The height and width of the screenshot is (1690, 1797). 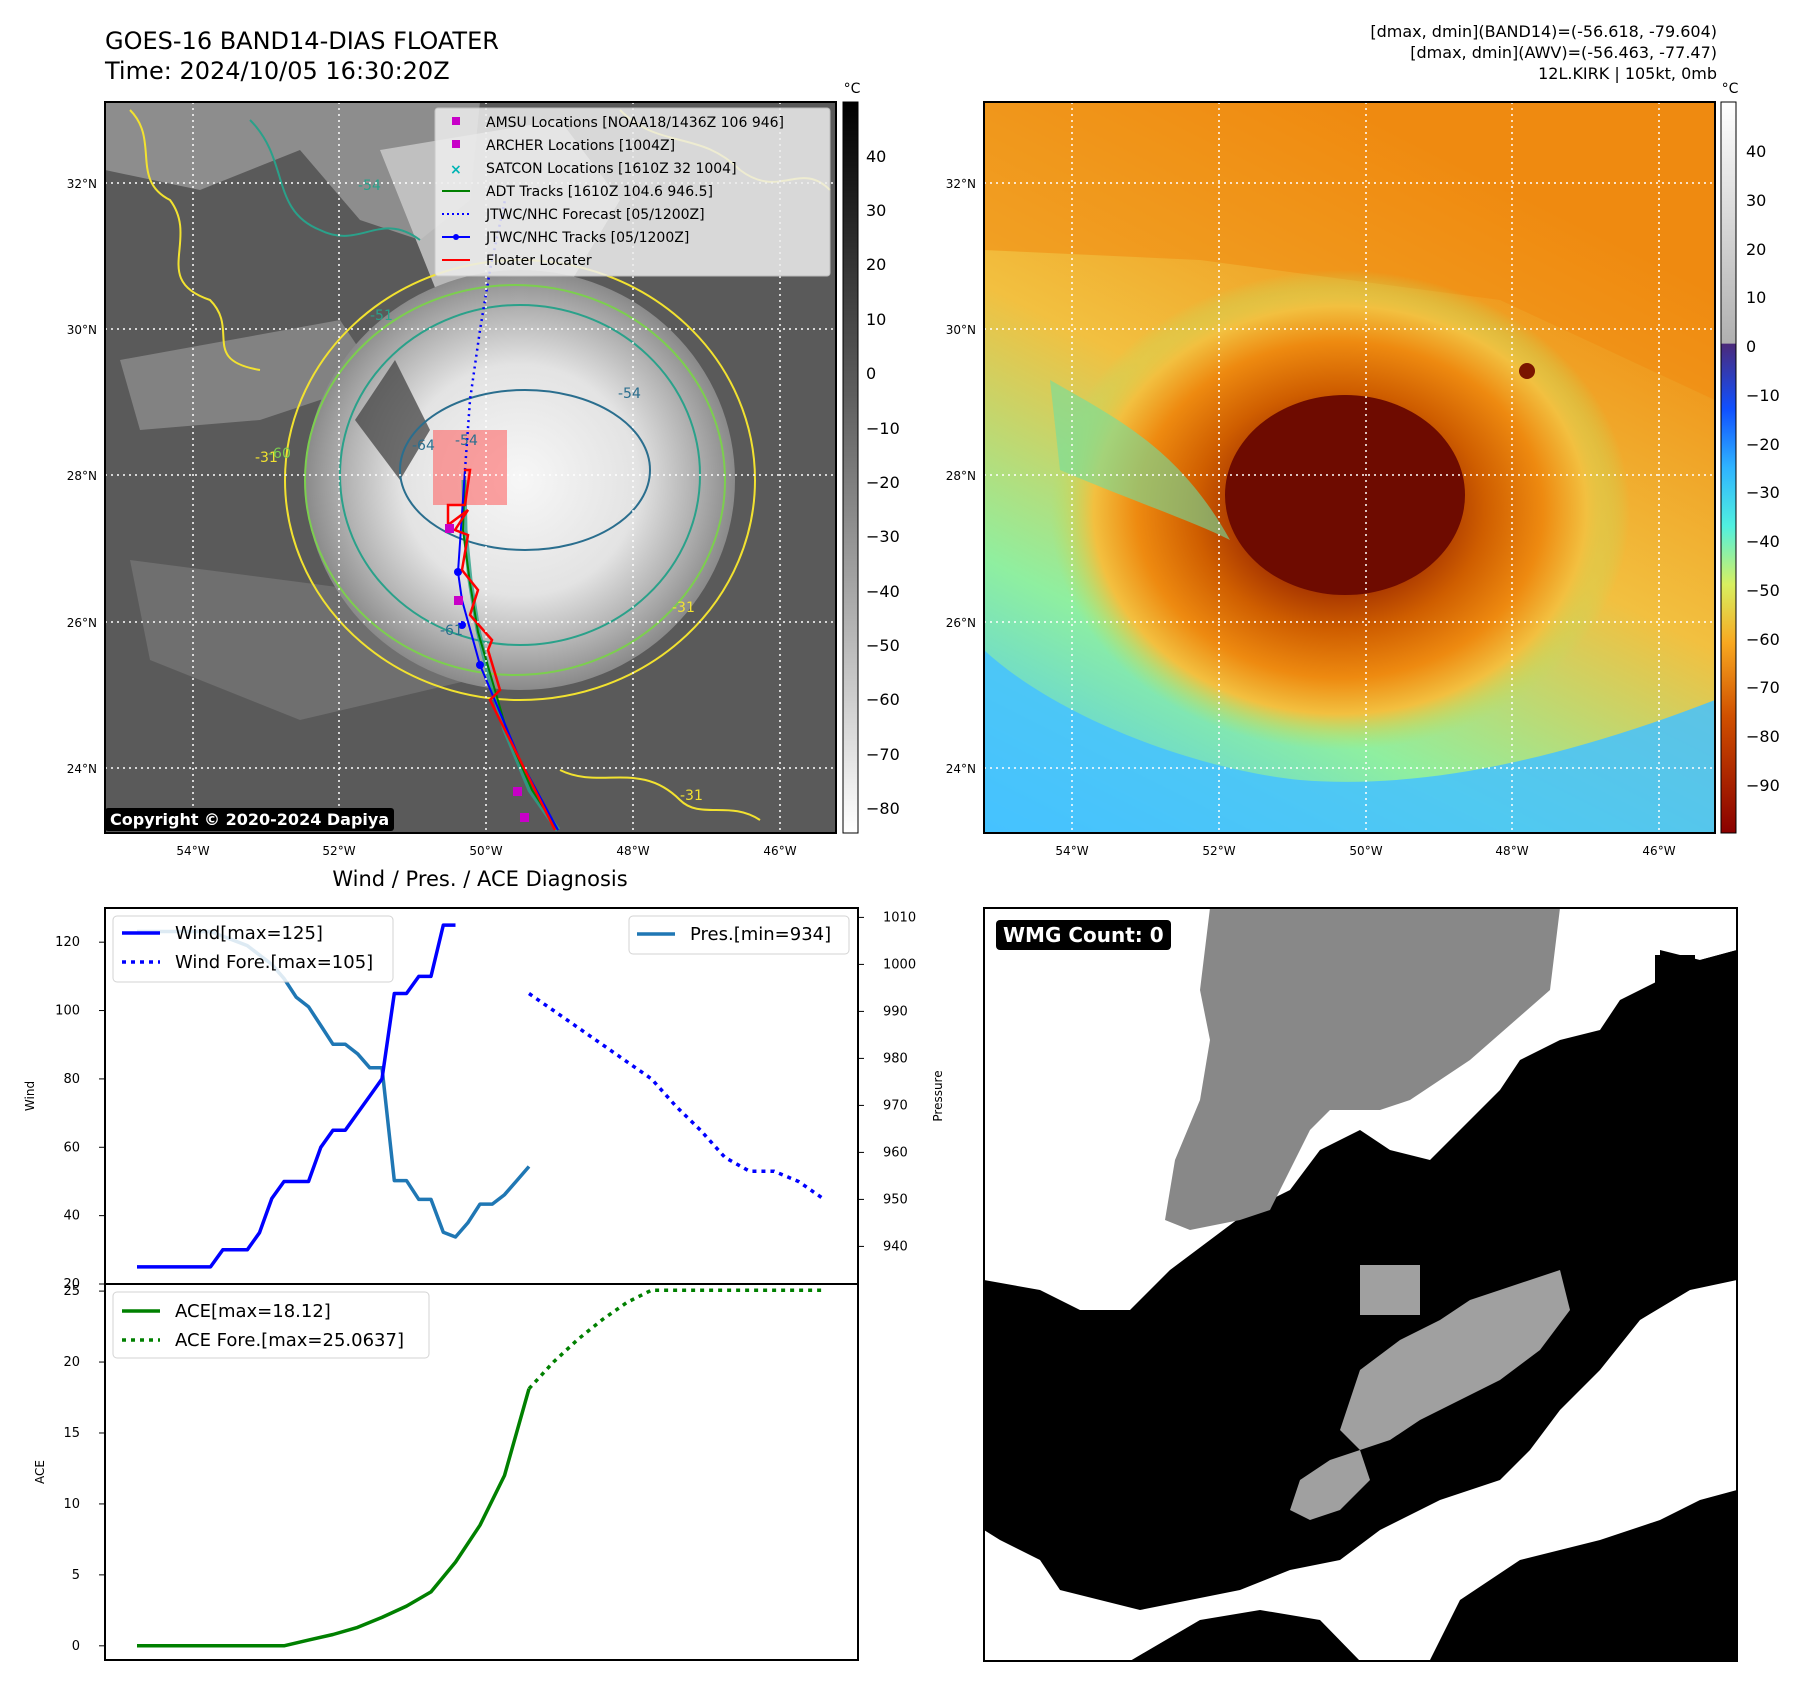 What do you see at coordinates (895, 1105) in the screenshot?
I see `pressure-tick-label: 970` at bounding box center [895, 1105].